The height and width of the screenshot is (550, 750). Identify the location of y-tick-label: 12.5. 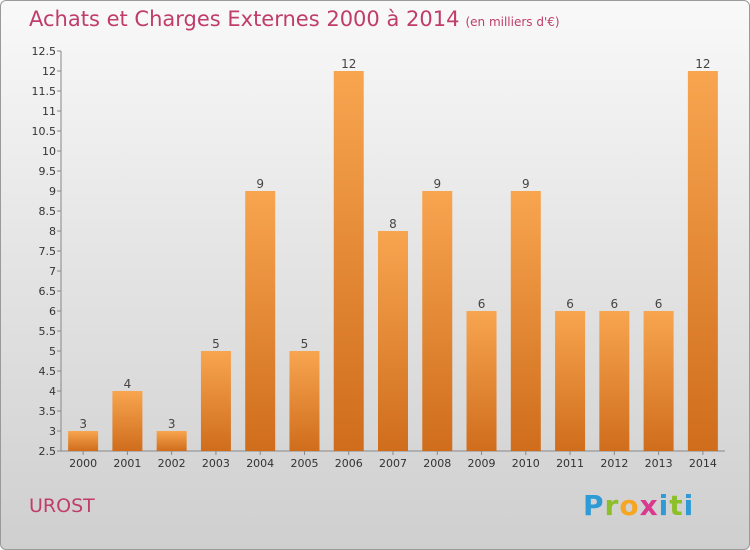
(44, 51).